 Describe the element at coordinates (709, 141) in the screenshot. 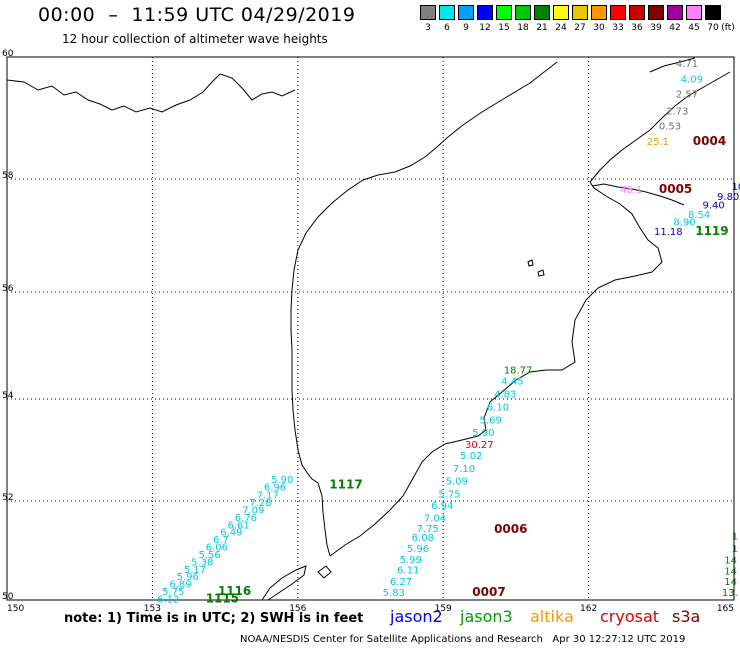

I see `pass-time-label: 0004` at that location.